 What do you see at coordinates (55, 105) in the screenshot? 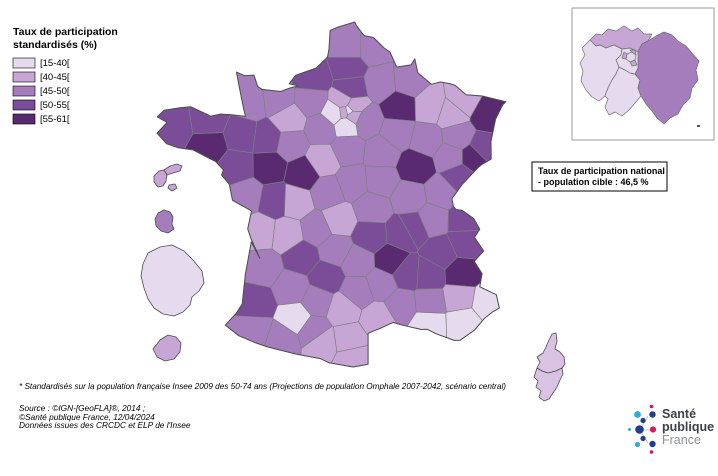
I see `svg-text: [50-55[` at bounding box center [55, 105].